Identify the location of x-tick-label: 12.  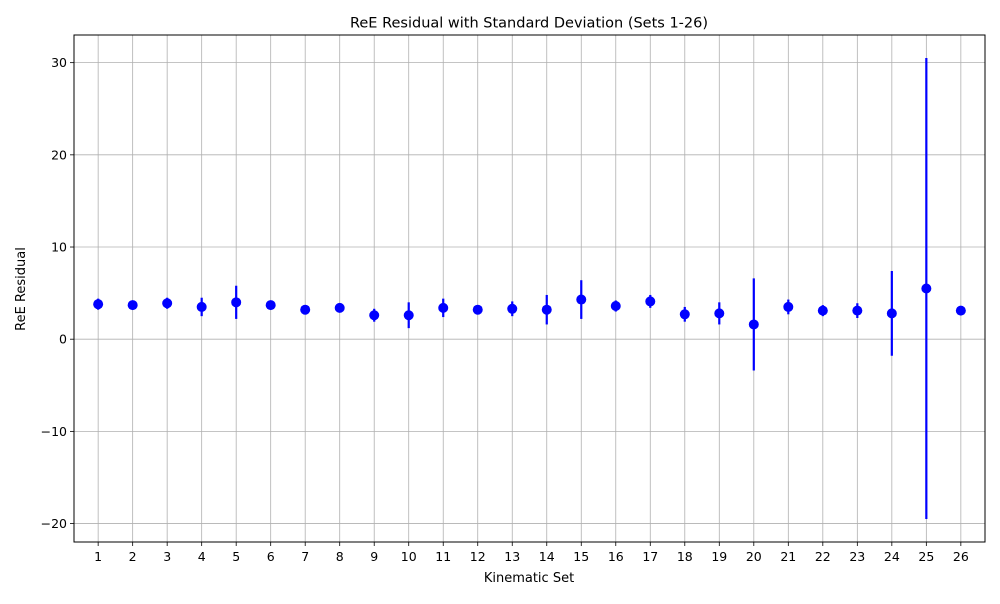
(478, 556).